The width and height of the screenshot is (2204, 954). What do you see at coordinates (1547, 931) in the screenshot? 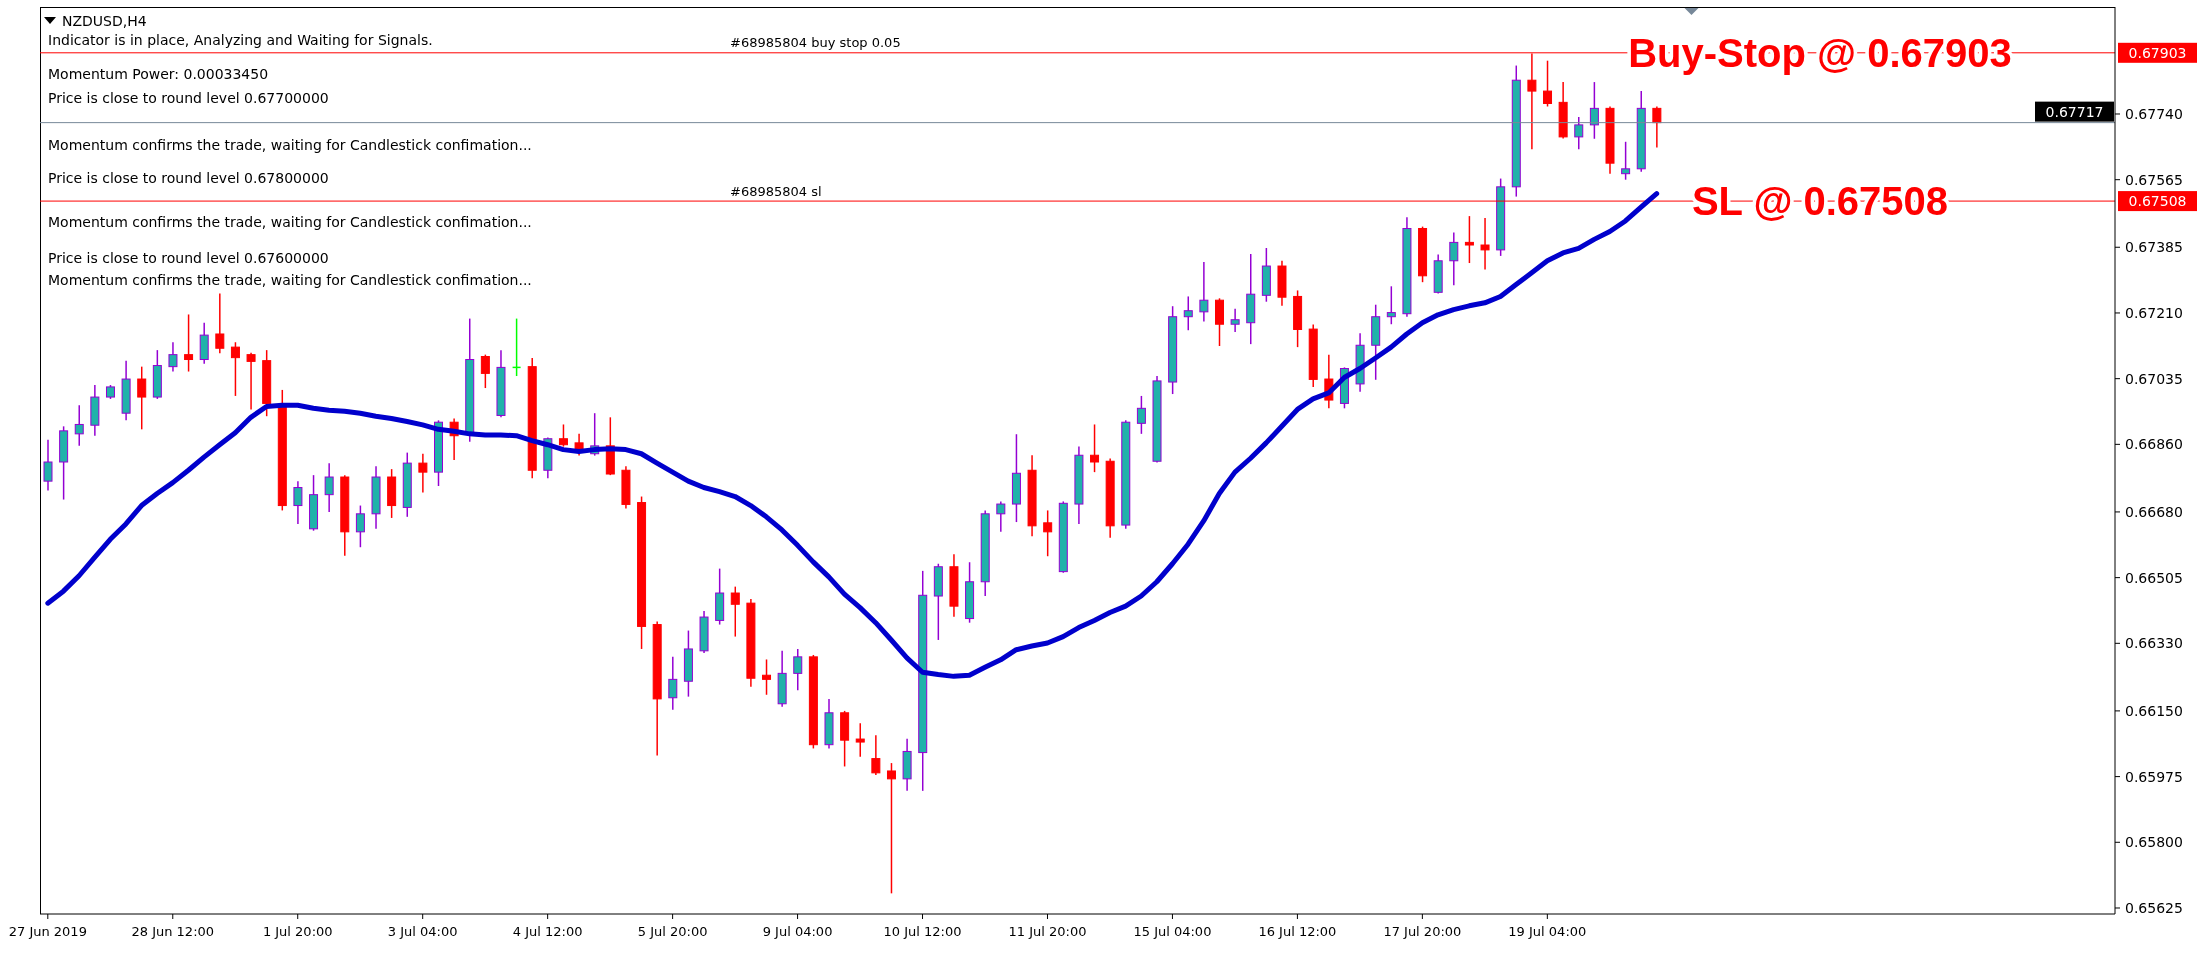
I see `x-tick-label: 19 Jul 04:00` at bounding box center [1547, 931].